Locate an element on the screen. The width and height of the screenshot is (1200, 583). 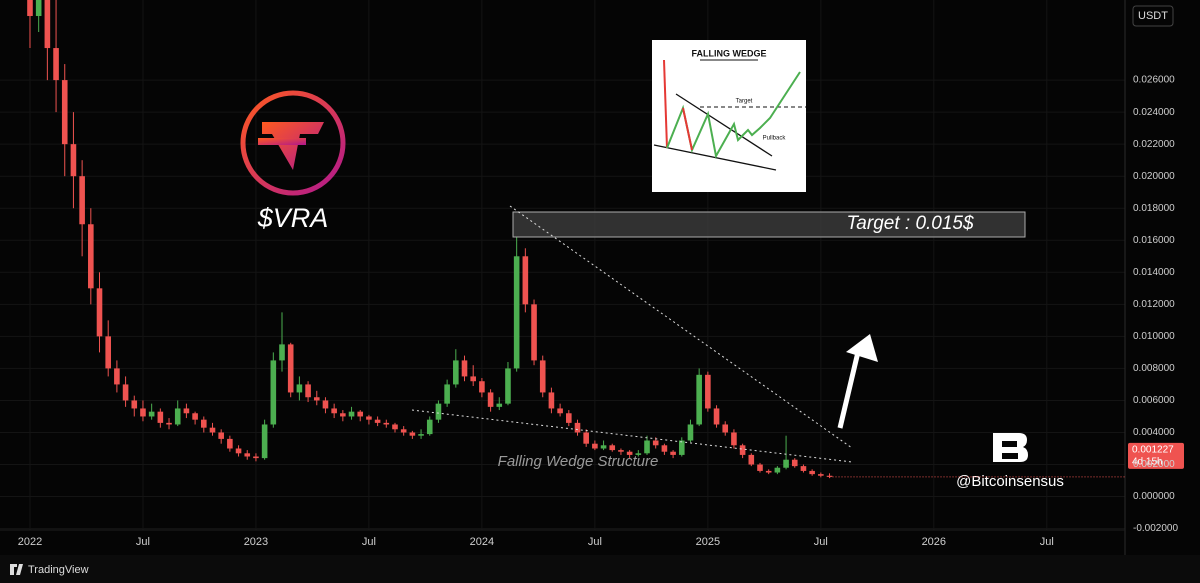
x-tick-label: 2022 is located at coordinates (30, 542).